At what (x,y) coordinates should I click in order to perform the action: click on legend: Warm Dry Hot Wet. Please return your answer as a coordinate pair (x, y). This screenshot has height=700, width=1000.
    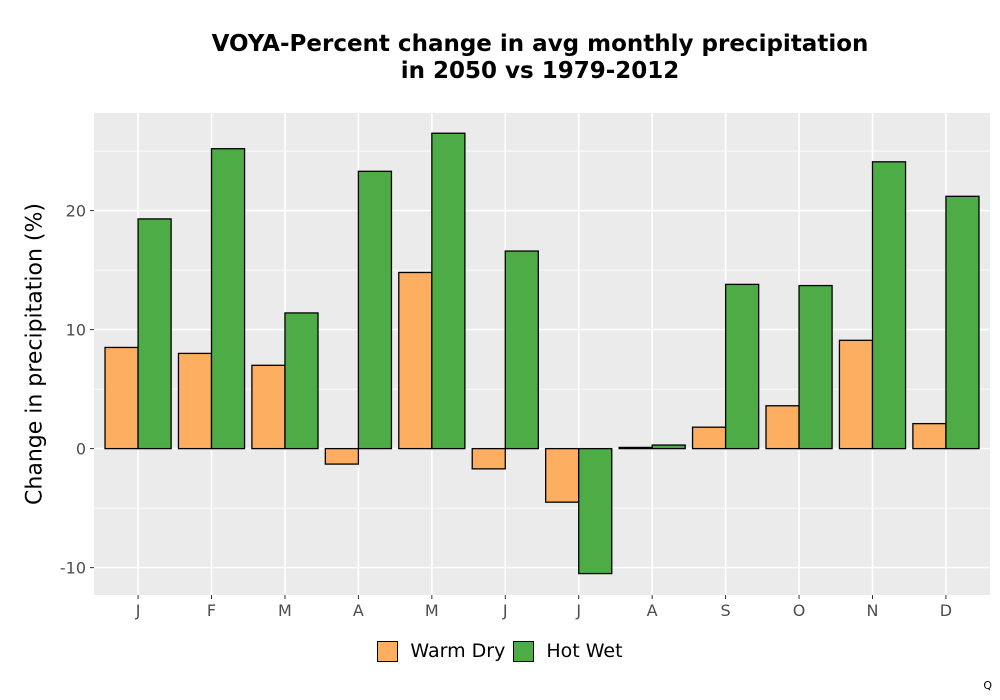
    Looking at the image, I should click on (500, 651).